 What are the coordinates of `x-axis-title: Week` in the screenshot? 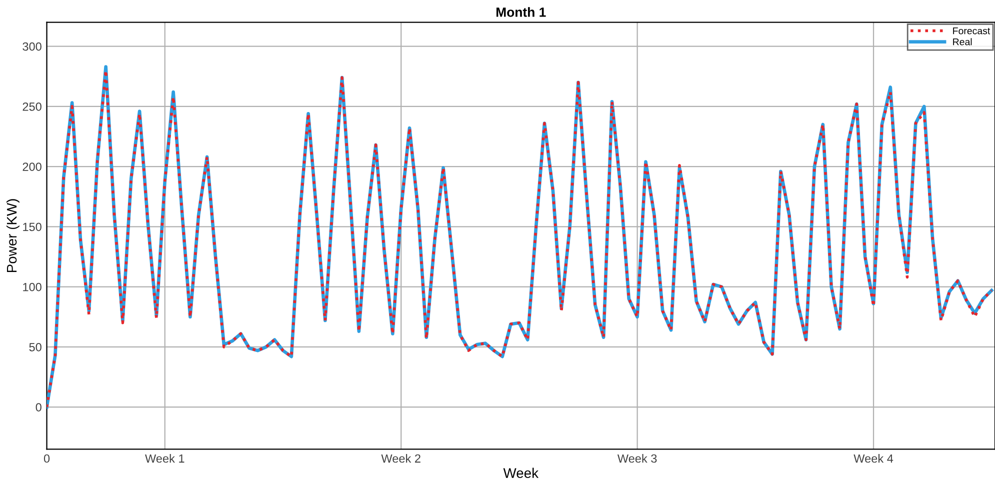 It's located at (521, 473).